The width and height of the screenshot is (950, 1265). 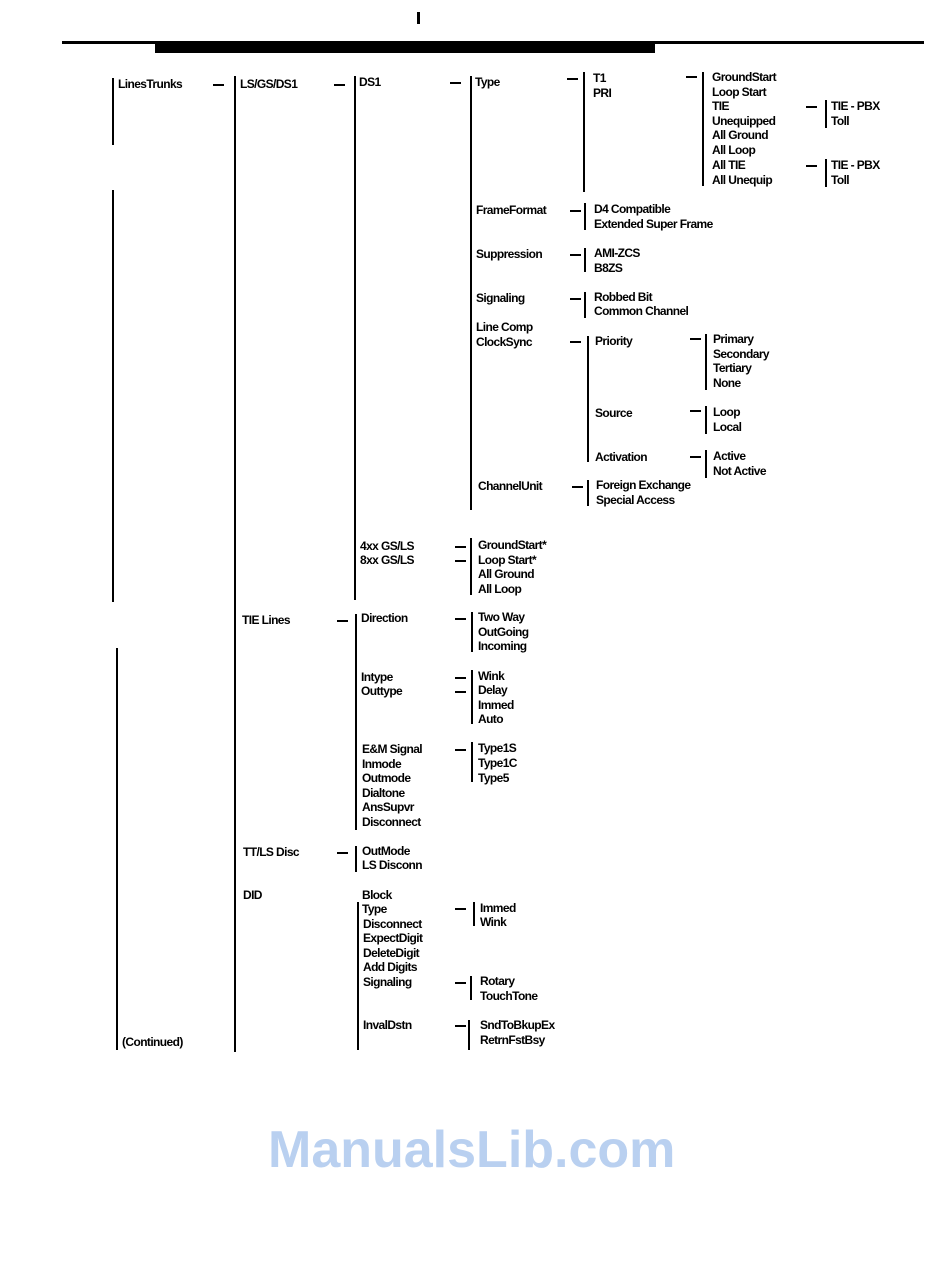 What do you see at coordinates (501, 617) in the screenshot?
I see `direction-item: Two Way` at bounding box center [501, 617].